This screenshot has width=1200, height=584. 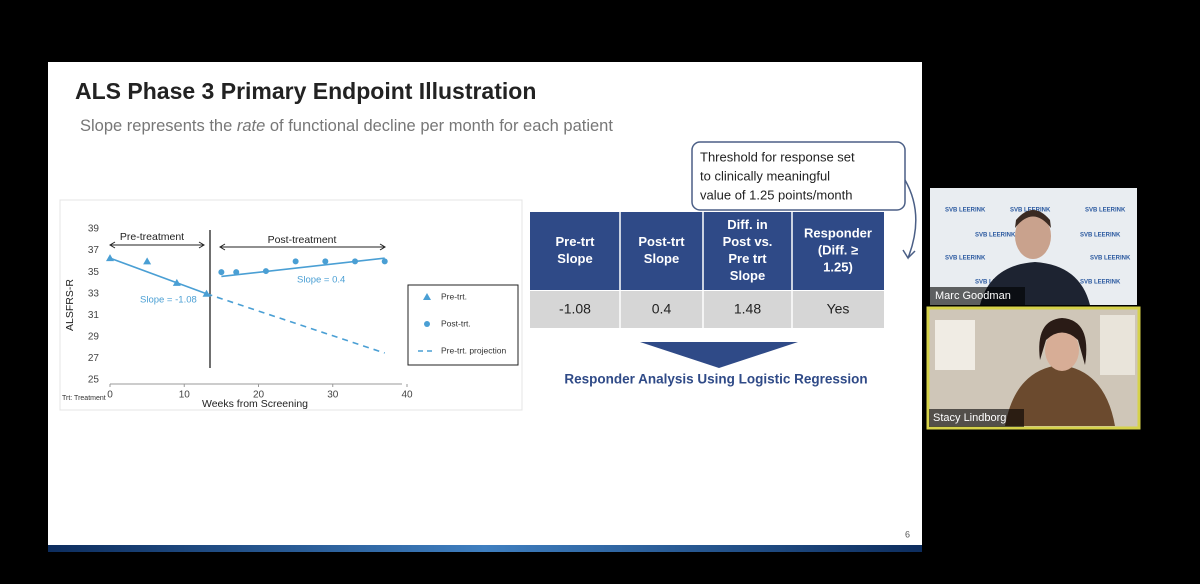 I want to click on slide-footer-strip, so click(x=485, y=548).